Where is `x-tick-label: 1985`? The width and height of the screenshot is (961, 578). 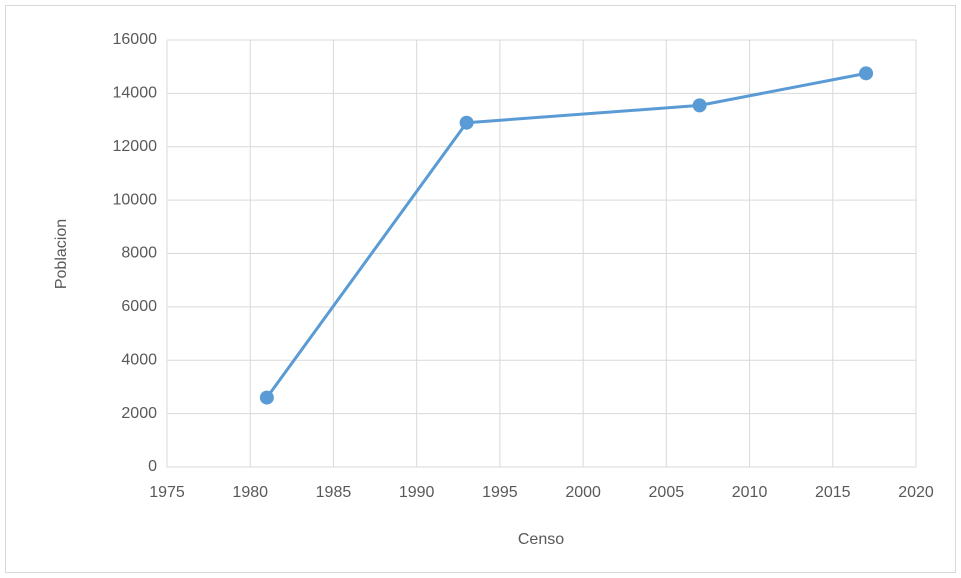
x-tick-label: 1985 is located at coordinates (334, 492).